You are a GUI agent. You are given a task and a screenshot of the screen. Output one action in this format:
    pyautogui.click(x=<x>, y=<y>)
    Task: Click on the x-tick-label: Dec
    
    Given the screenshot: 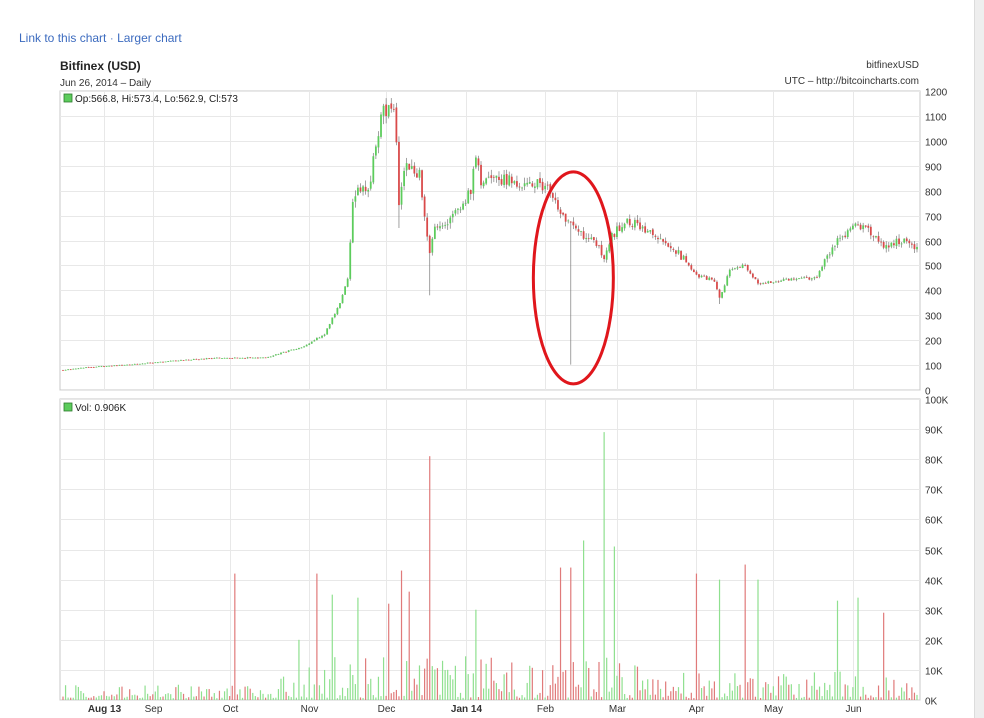 What is the action you would take?
    pyautogui.click(x=387, y=709)
    